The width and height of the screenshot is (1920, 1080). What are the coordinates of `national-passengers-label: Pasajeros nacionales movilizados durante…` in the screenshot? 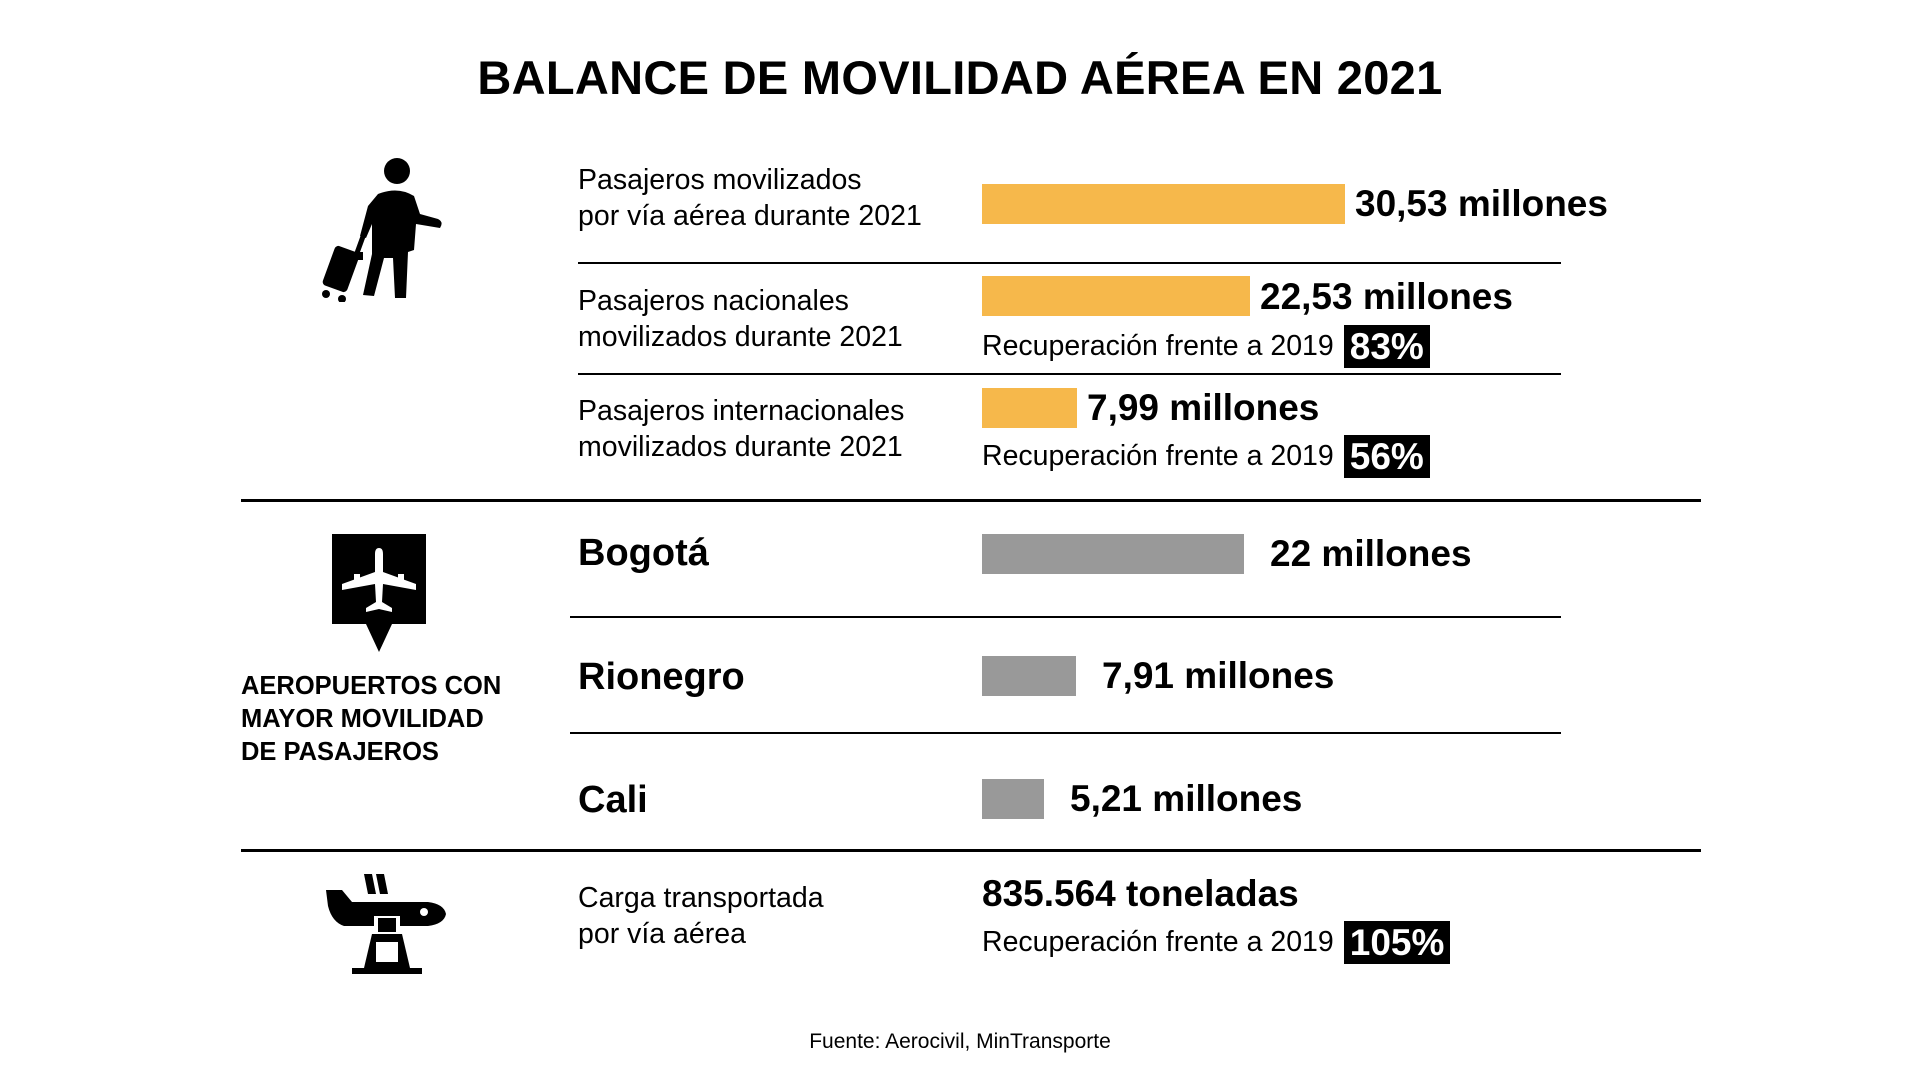 It's located at (740, 319).